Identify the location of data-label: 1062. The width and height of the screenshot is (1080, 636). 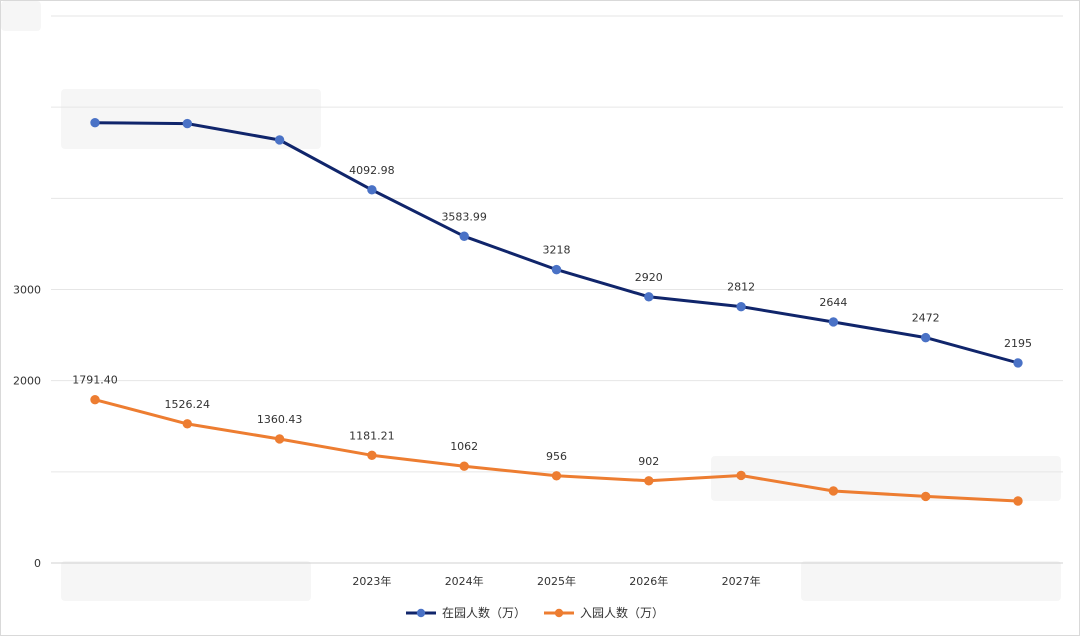
(464, 446).